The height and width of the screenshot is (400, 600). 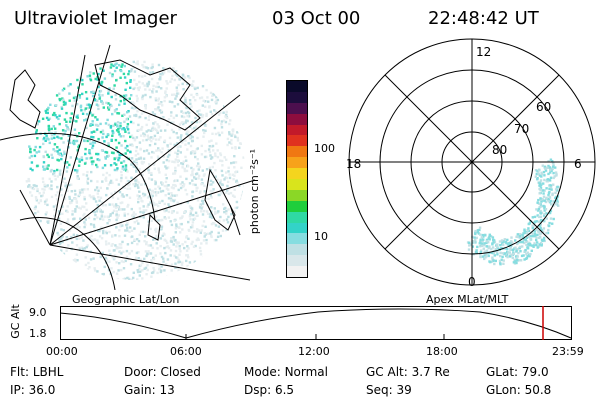 What do you see at coordinates (314, 351) in the screenshot?
I see `timeline-x-tick: 12:00` at bounding box center [314, 351].